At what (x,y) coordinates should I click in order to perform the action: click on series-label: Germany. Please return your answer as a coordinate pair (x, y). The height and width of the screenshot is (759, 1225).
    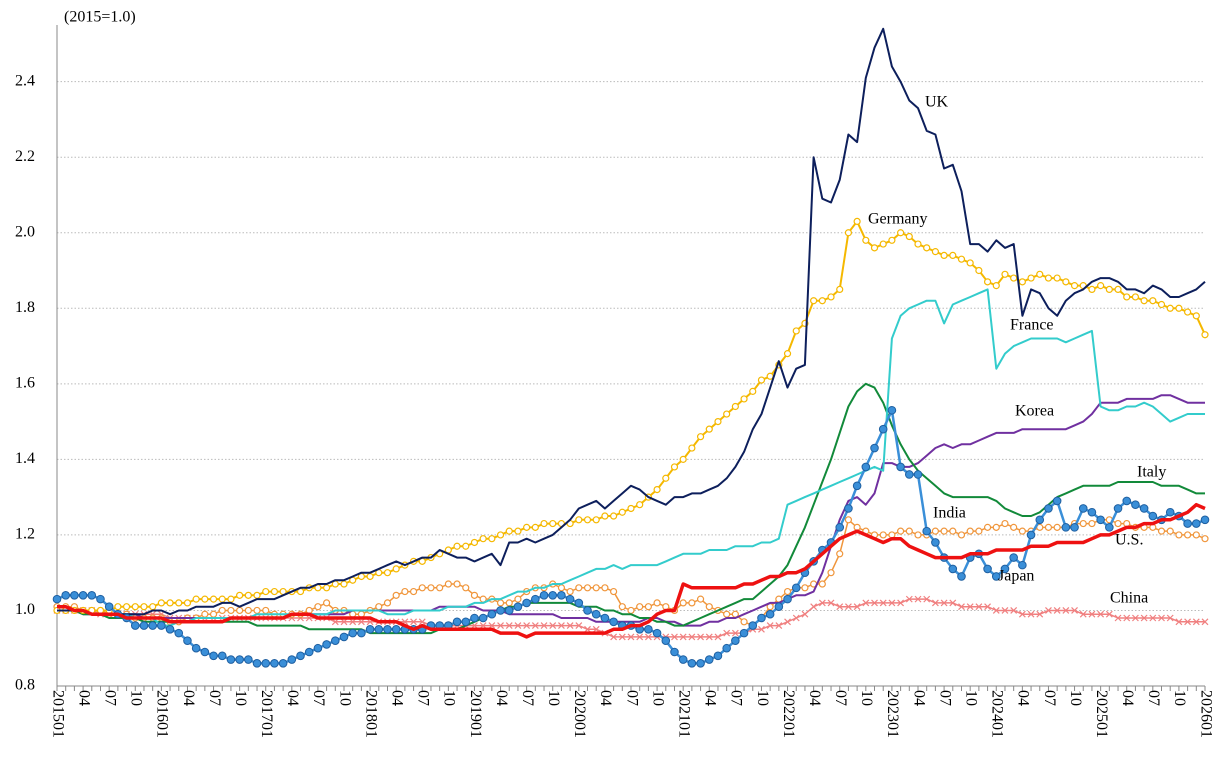
    Looking at the image, I should click on (898, 219).